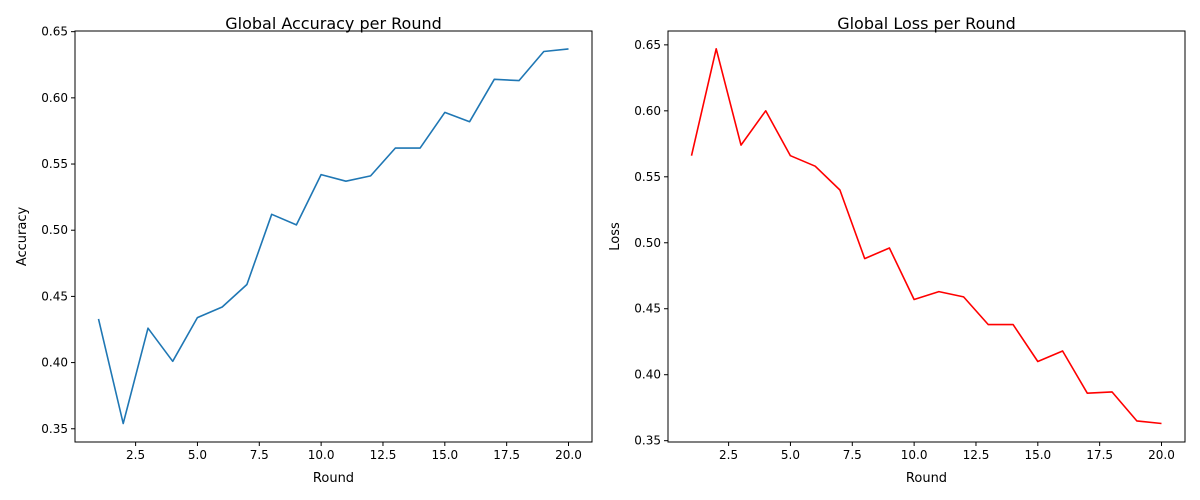  I want to click on accuracy-y-tick-label: 0.65, so click(54, 32).